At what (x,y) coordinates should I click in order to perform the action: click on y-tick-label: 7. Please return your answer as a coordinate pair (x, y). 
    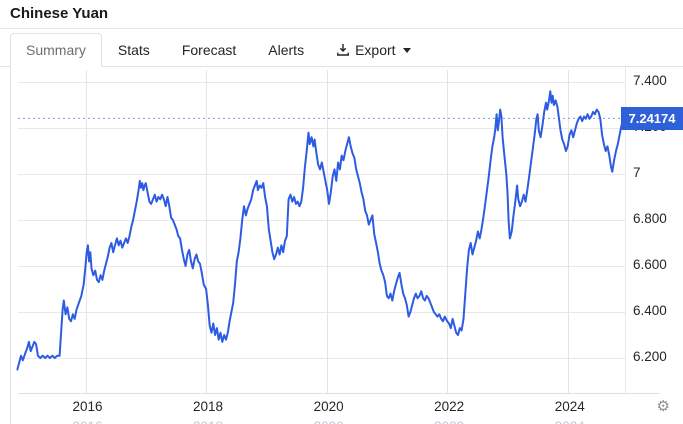
    Looking at the image, I should click on (637, 172).